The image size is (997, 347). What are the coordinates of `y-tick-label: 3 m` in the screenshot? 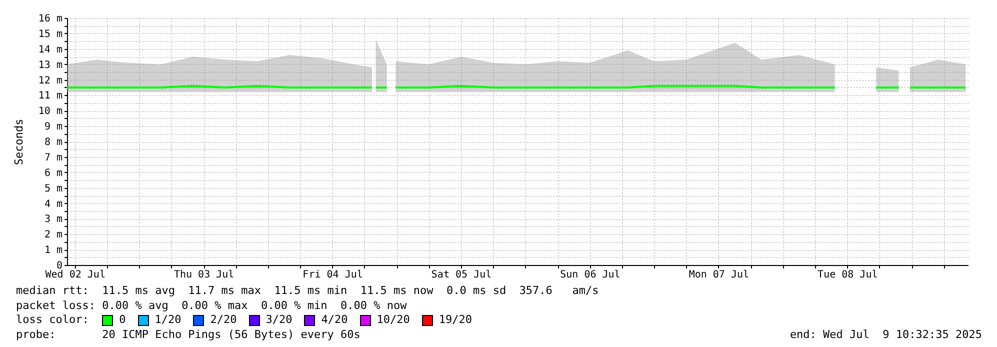 It's located at (53, 220).